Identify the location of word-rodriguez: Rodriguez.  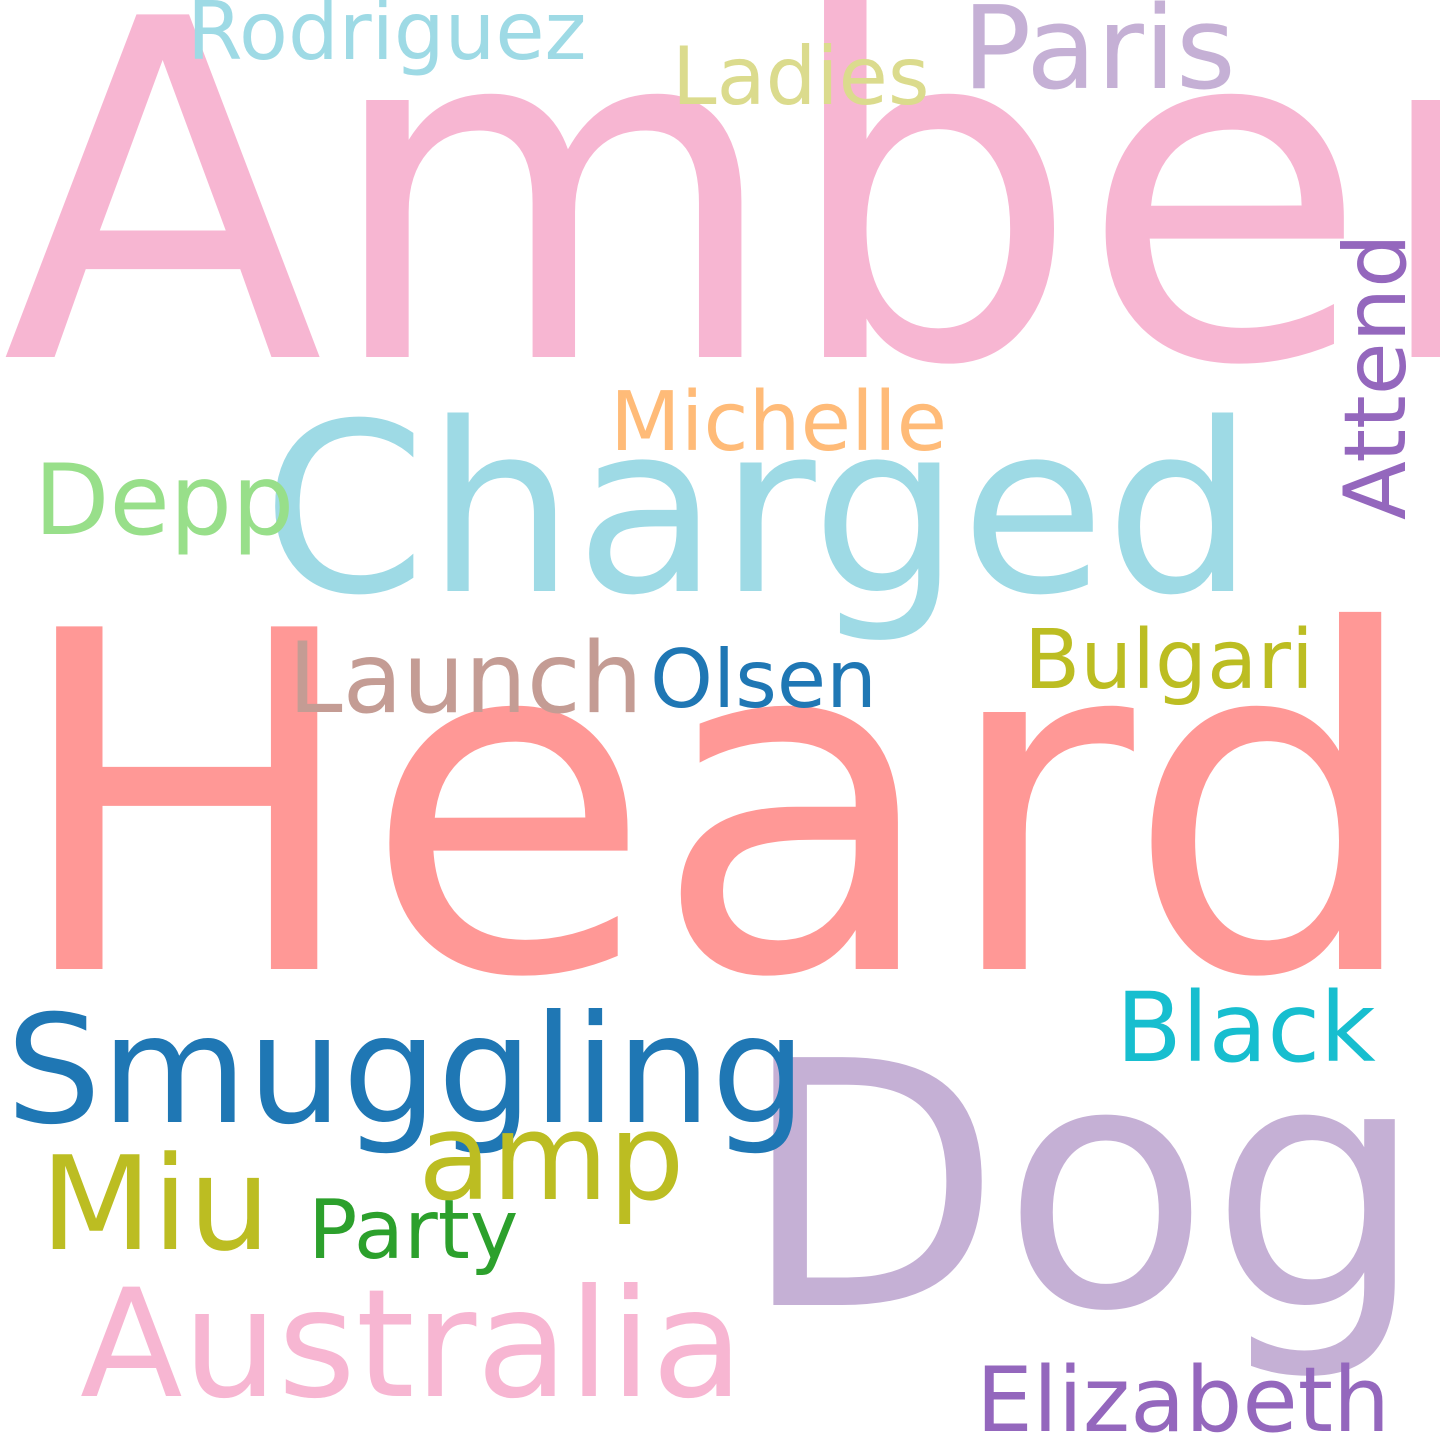
(387, 39).